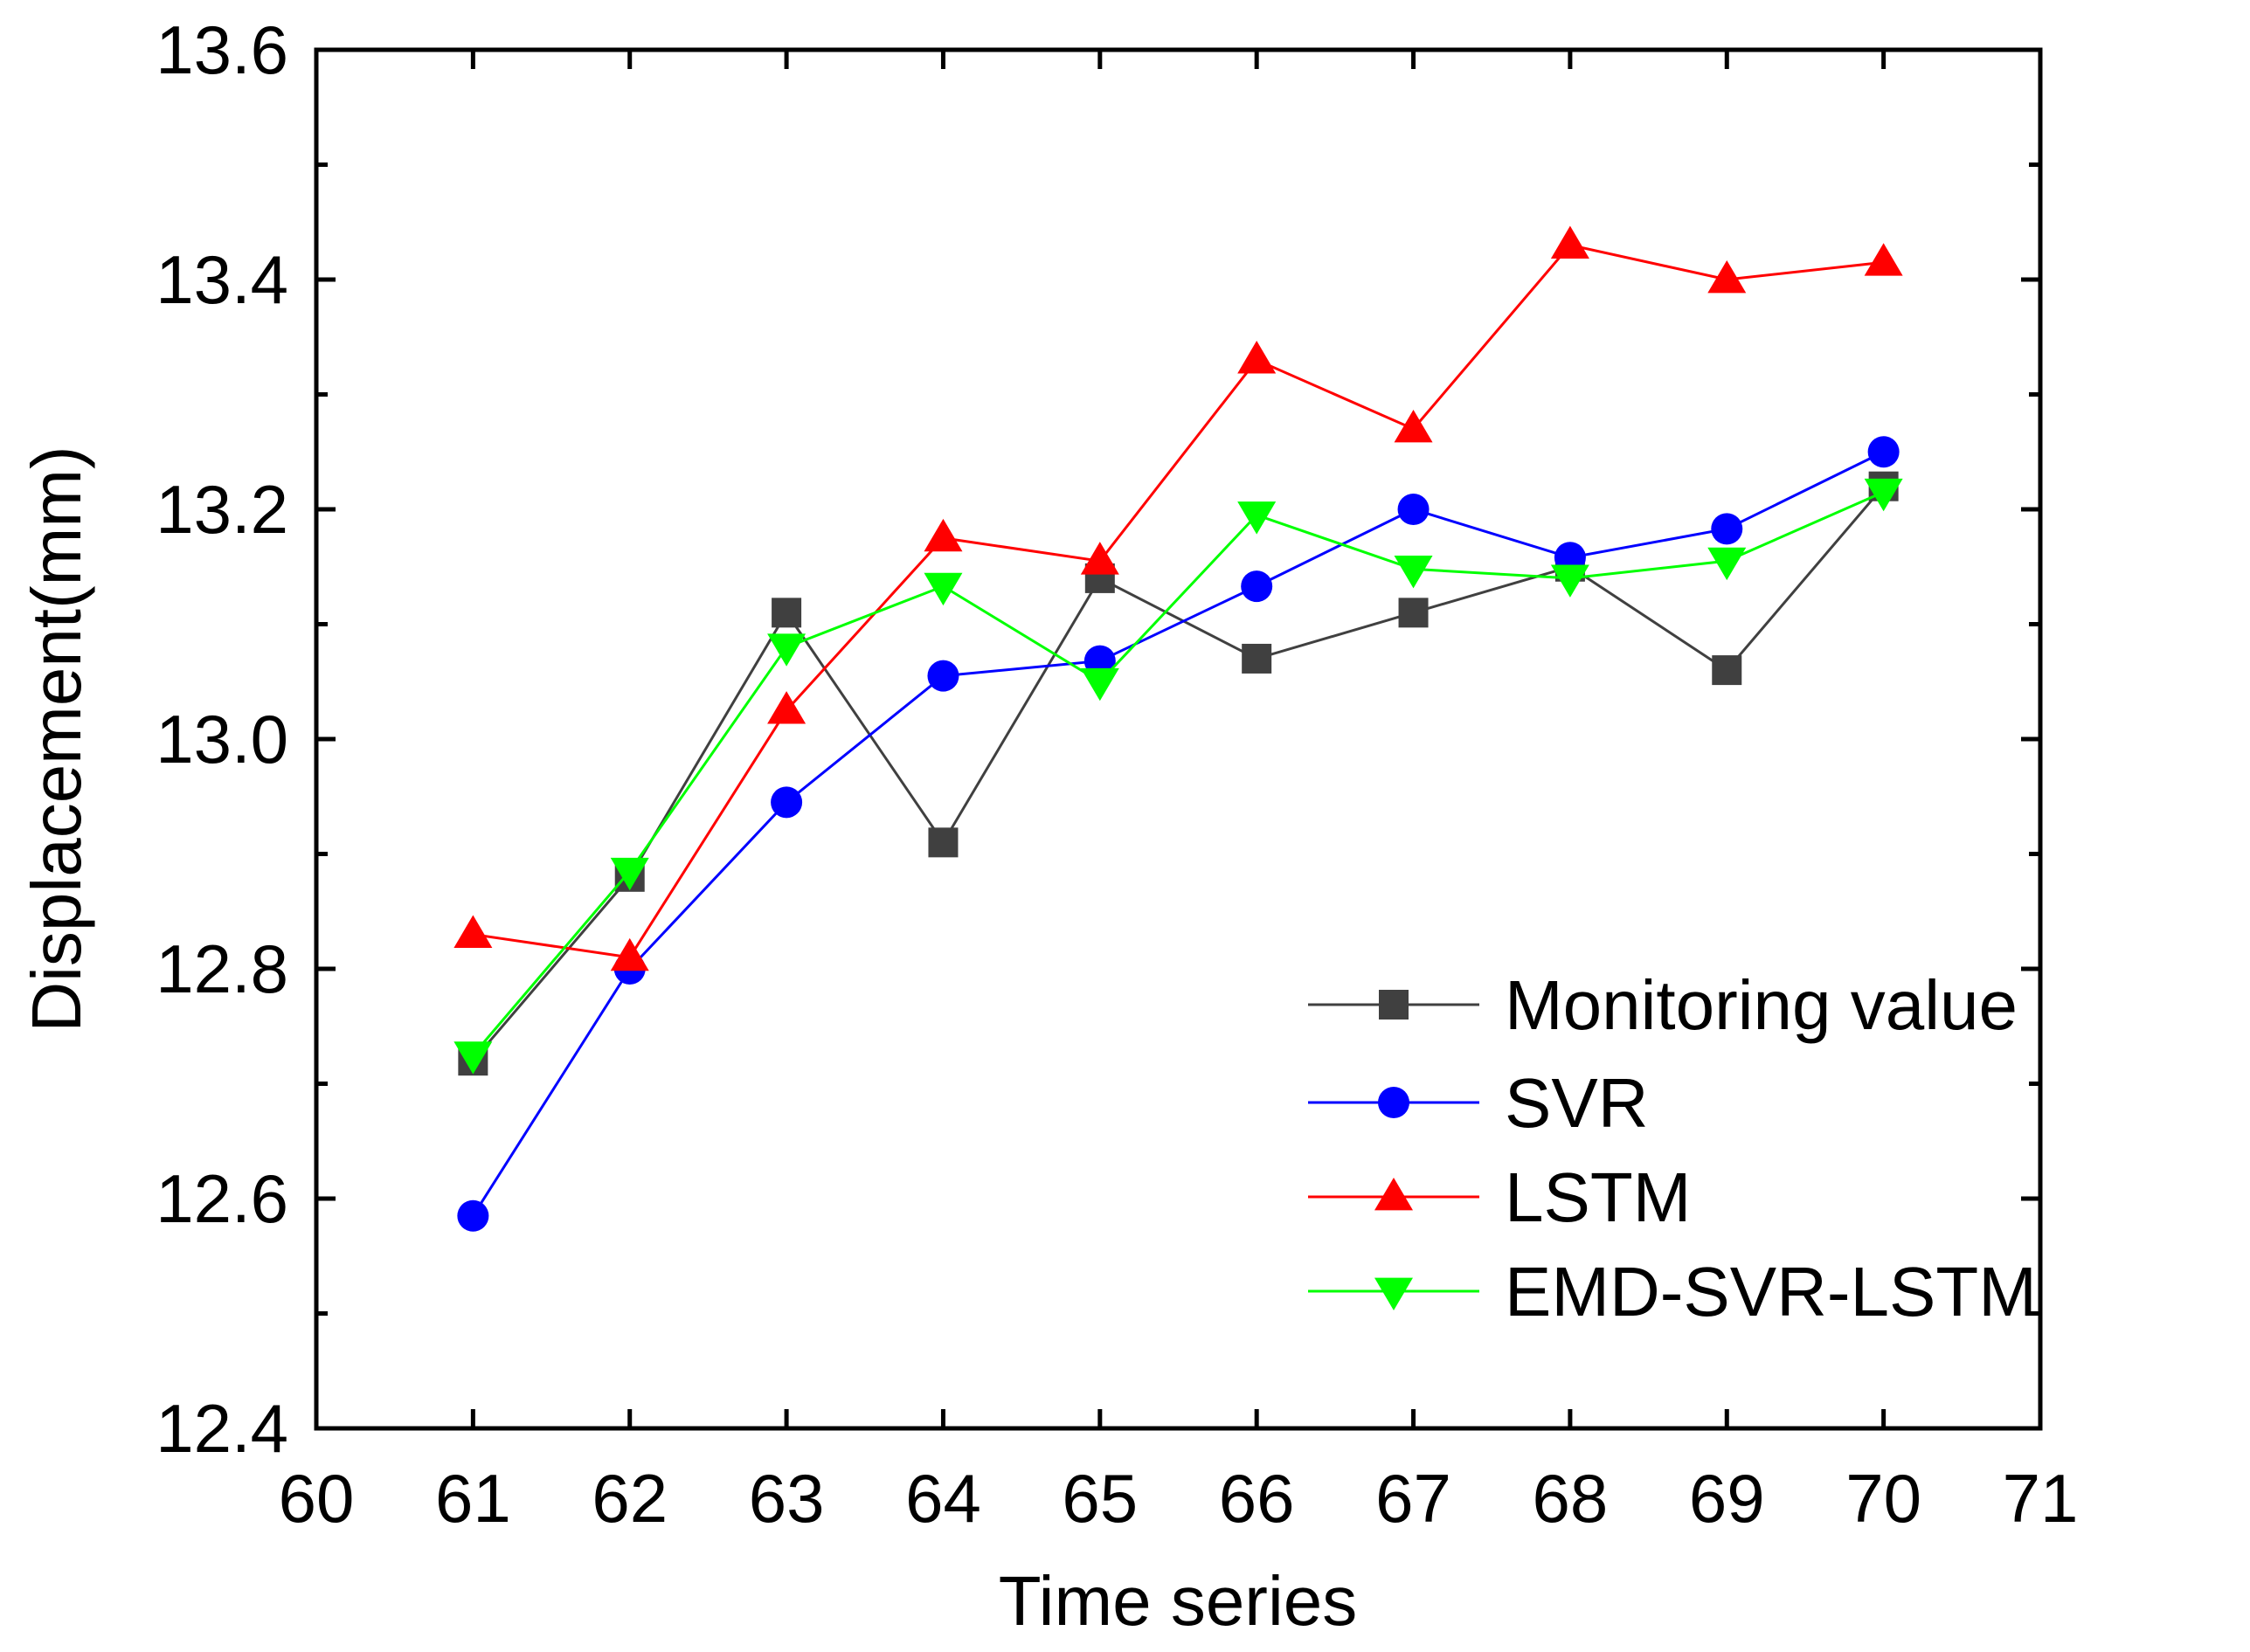 This screenshot has width=2250, height=1652. I want to click on x-tick-label: 63, so click(787, 1498).